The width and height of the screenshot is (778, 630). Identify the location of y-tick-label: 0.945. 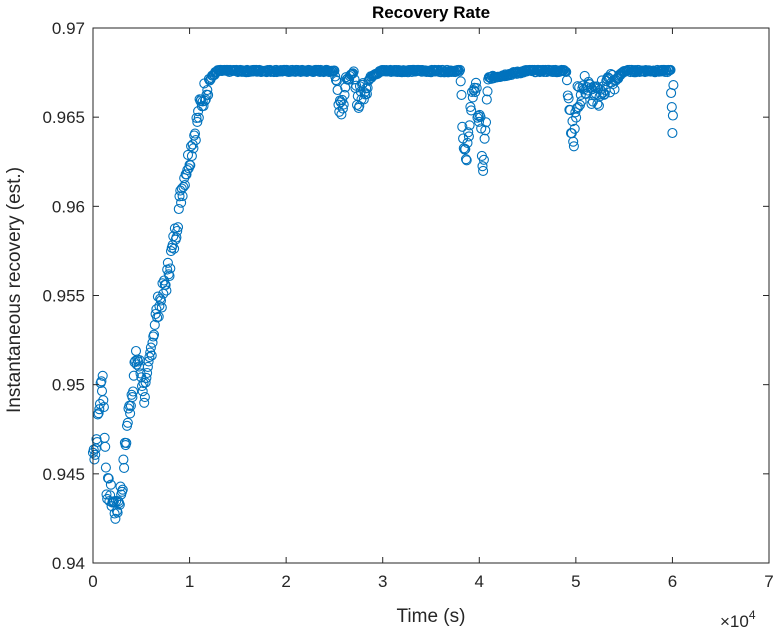
(63, 474).